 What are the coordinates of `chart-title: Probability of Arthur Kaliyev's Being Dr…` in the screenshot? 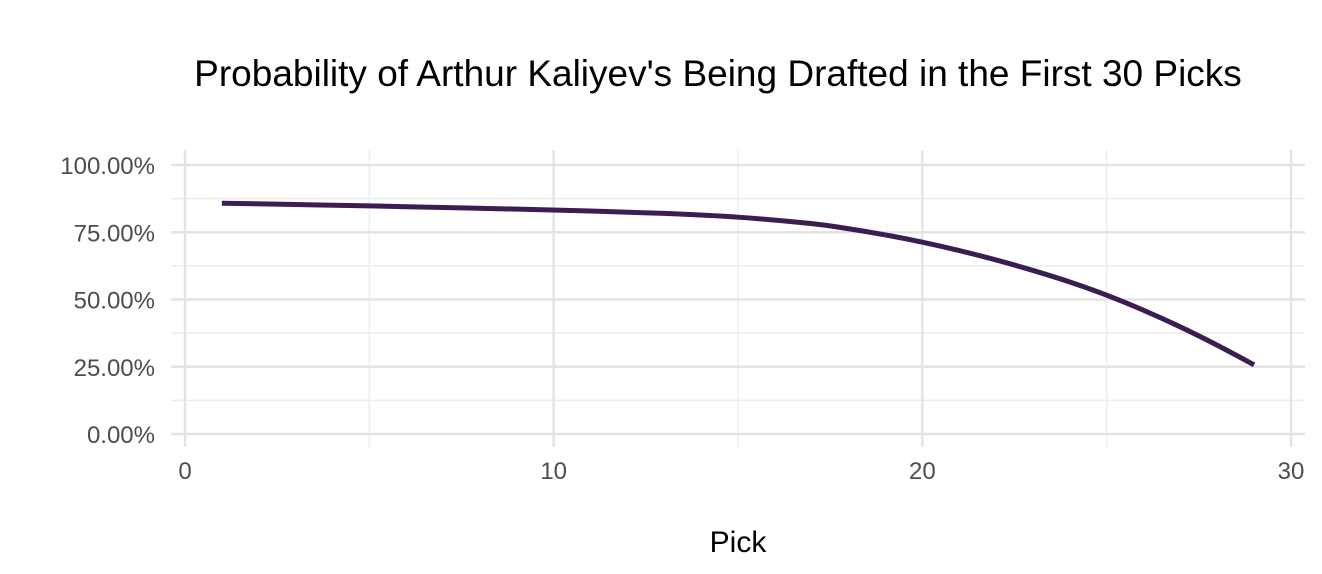 It's located at (718, 73).